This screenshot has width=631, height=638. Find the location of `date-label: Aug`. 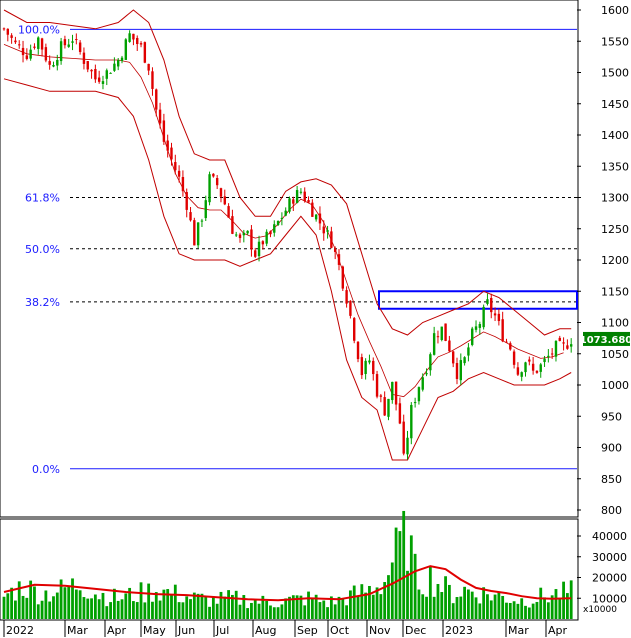

date-label: Aug is located at coordinates (265, 630).